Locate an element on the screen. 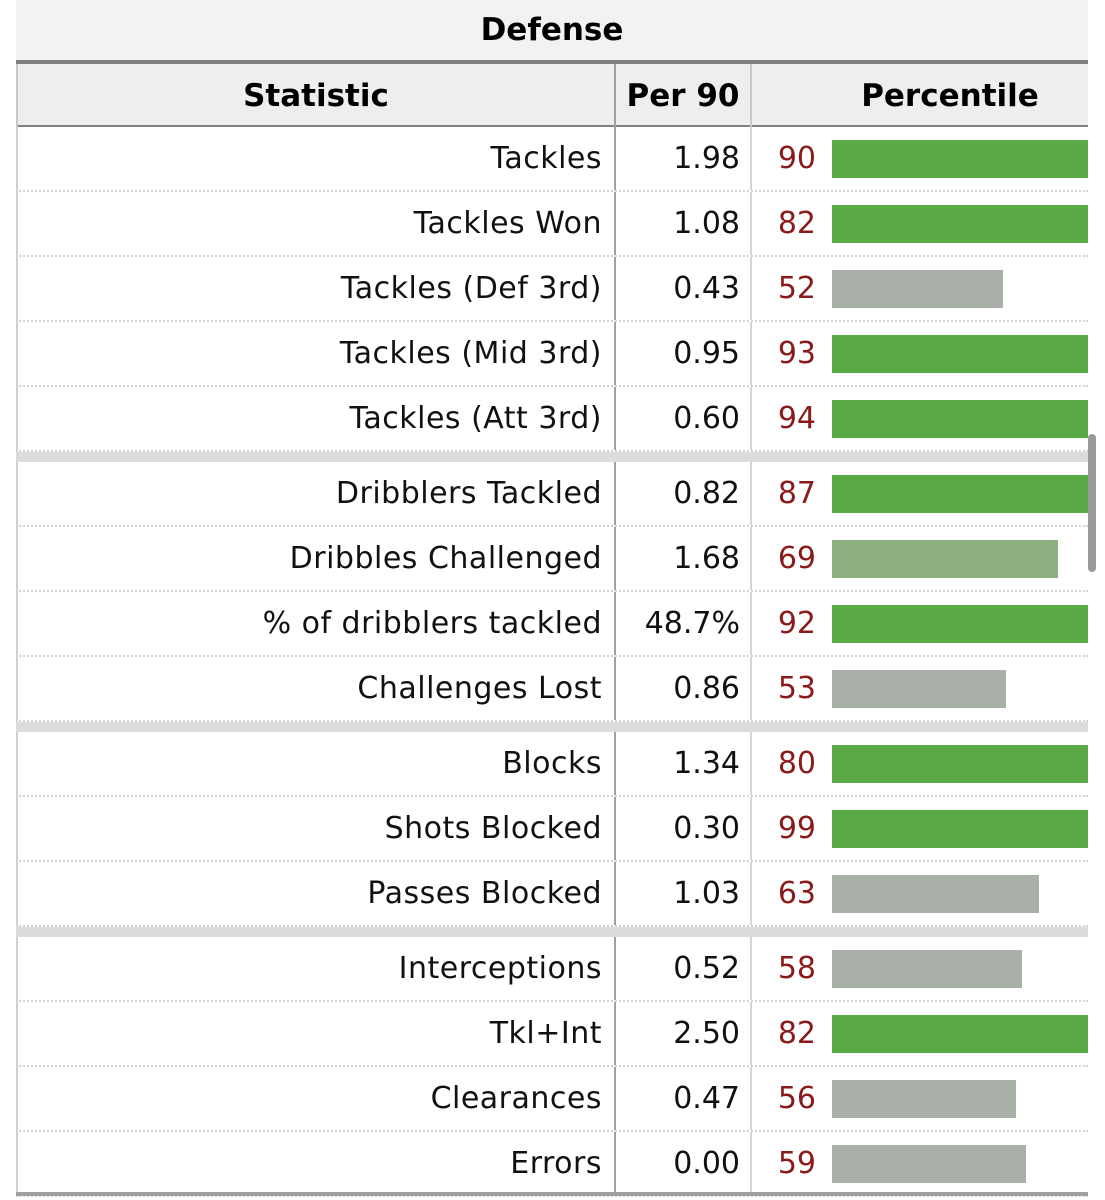  percentile-cell: 53 is located at coordinates (920, 688).